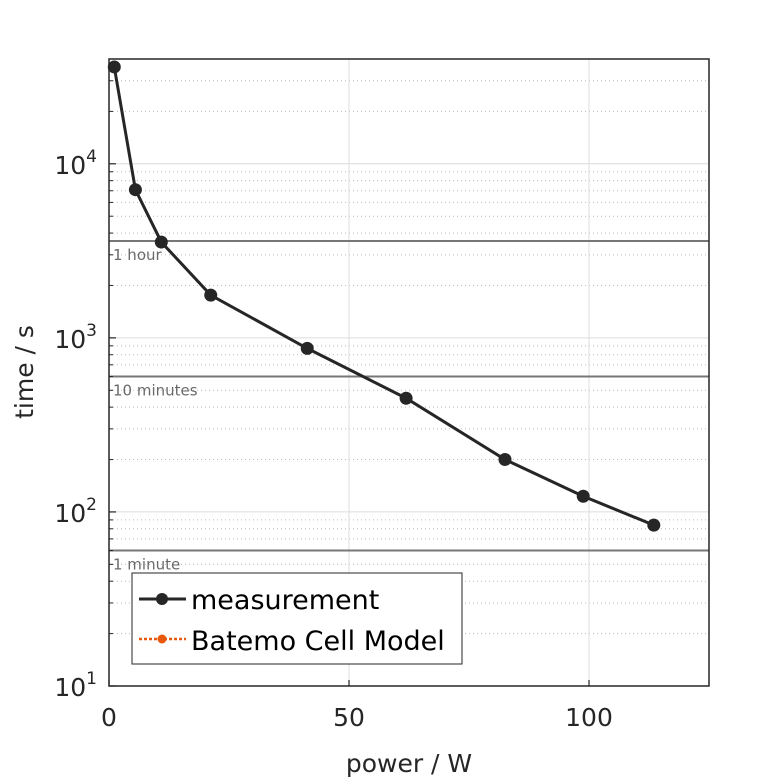  I want to click on legend-box, so click(297, 618).